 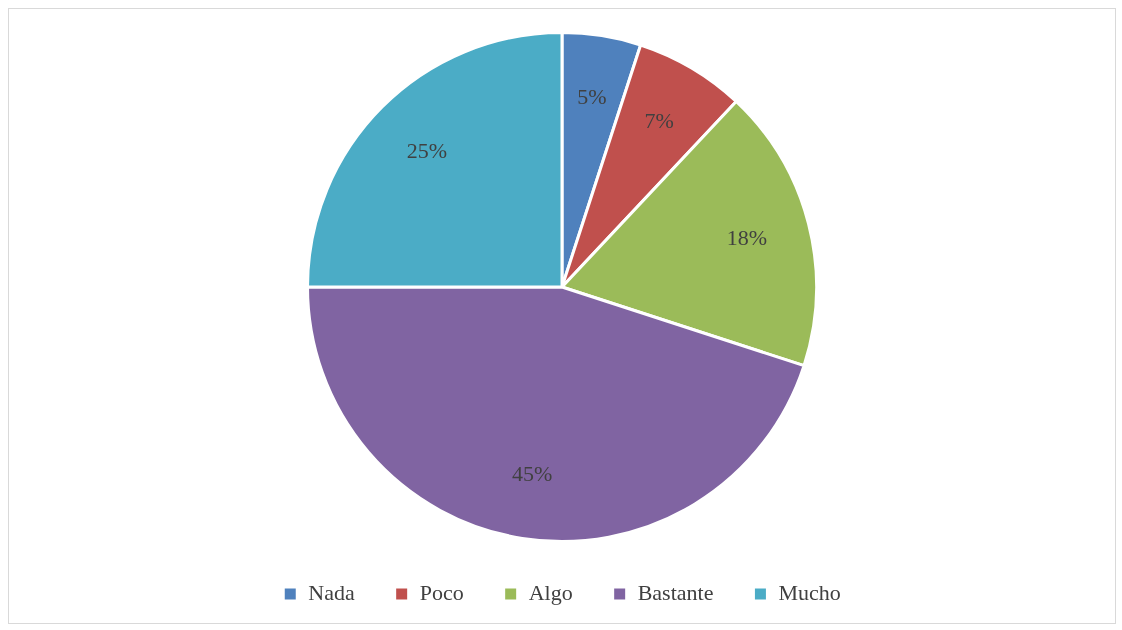 What do you see at coordinates (532, 474) in the screenshot?
I see `data-label: 45%` at bounding box center [532, 474].